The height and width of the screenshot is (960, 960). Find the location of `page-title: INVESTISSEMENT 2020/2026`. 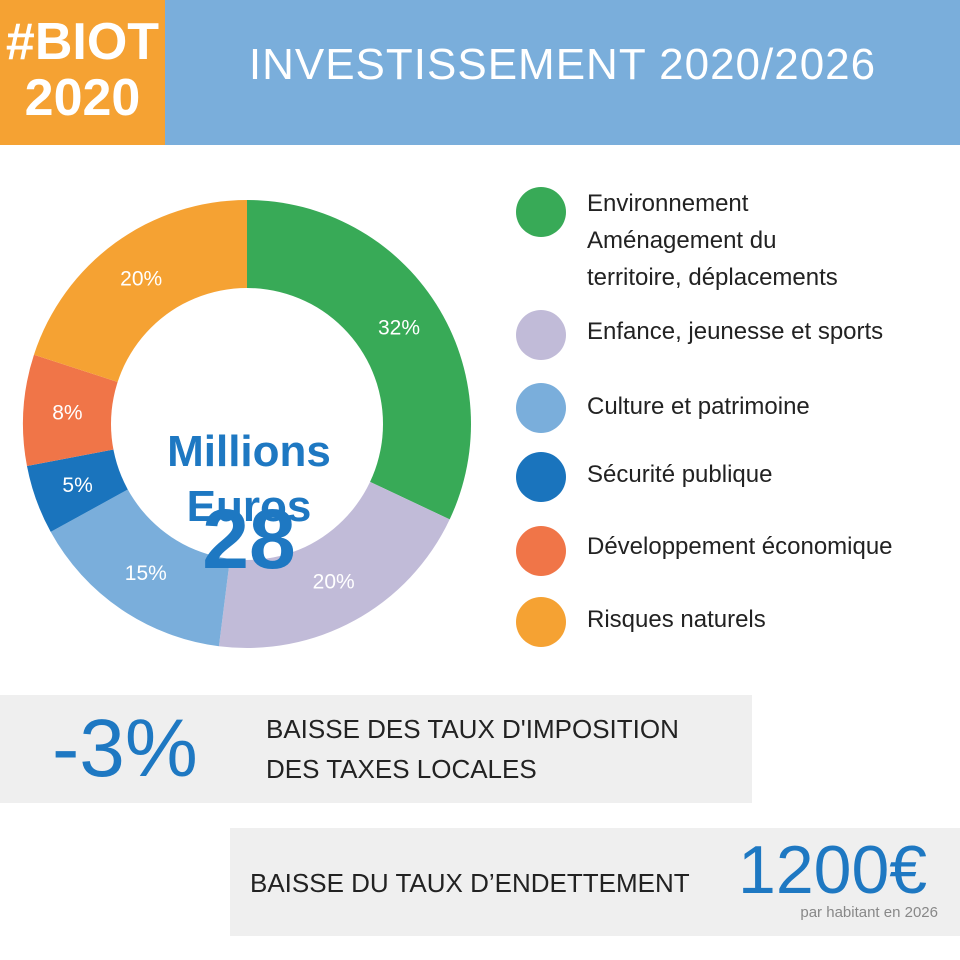

page-title: INVESTISSEMENT 2020/2026 is located at coordinates (562, 64).